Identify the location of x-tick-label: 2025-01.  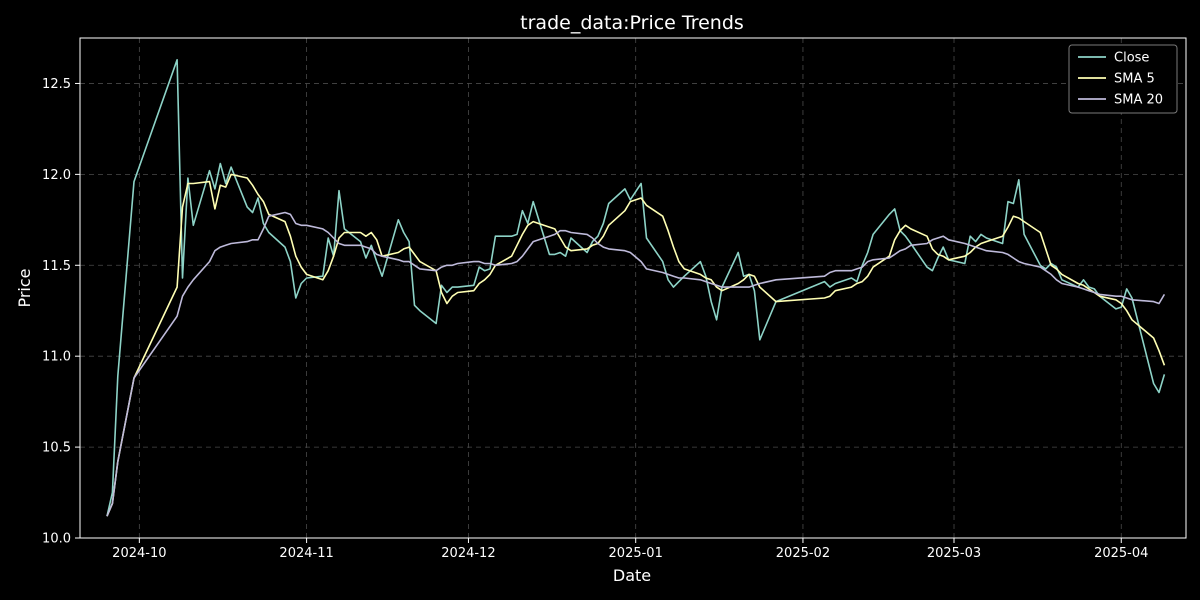
(636, 553).